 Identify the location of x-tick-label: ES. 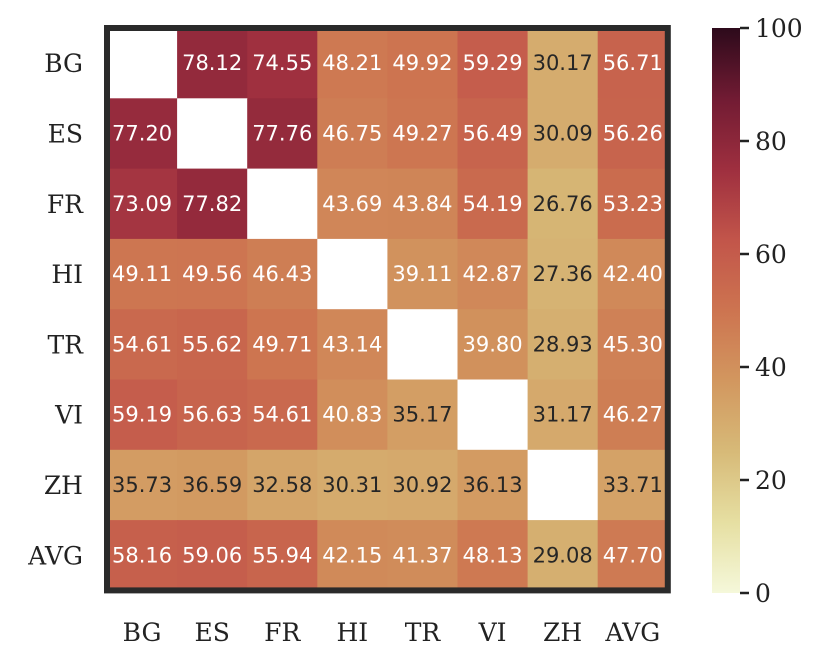
(211, 632).